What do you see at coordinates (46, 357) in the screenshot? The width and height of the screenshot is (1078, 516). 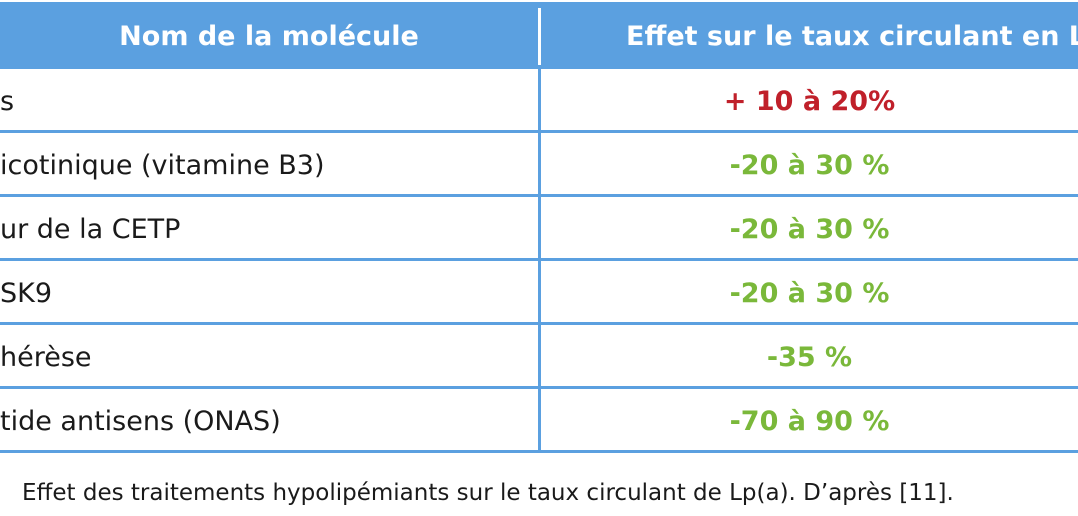 I see `row-molecule-name: hérèse` at bounding box center [46, 357].